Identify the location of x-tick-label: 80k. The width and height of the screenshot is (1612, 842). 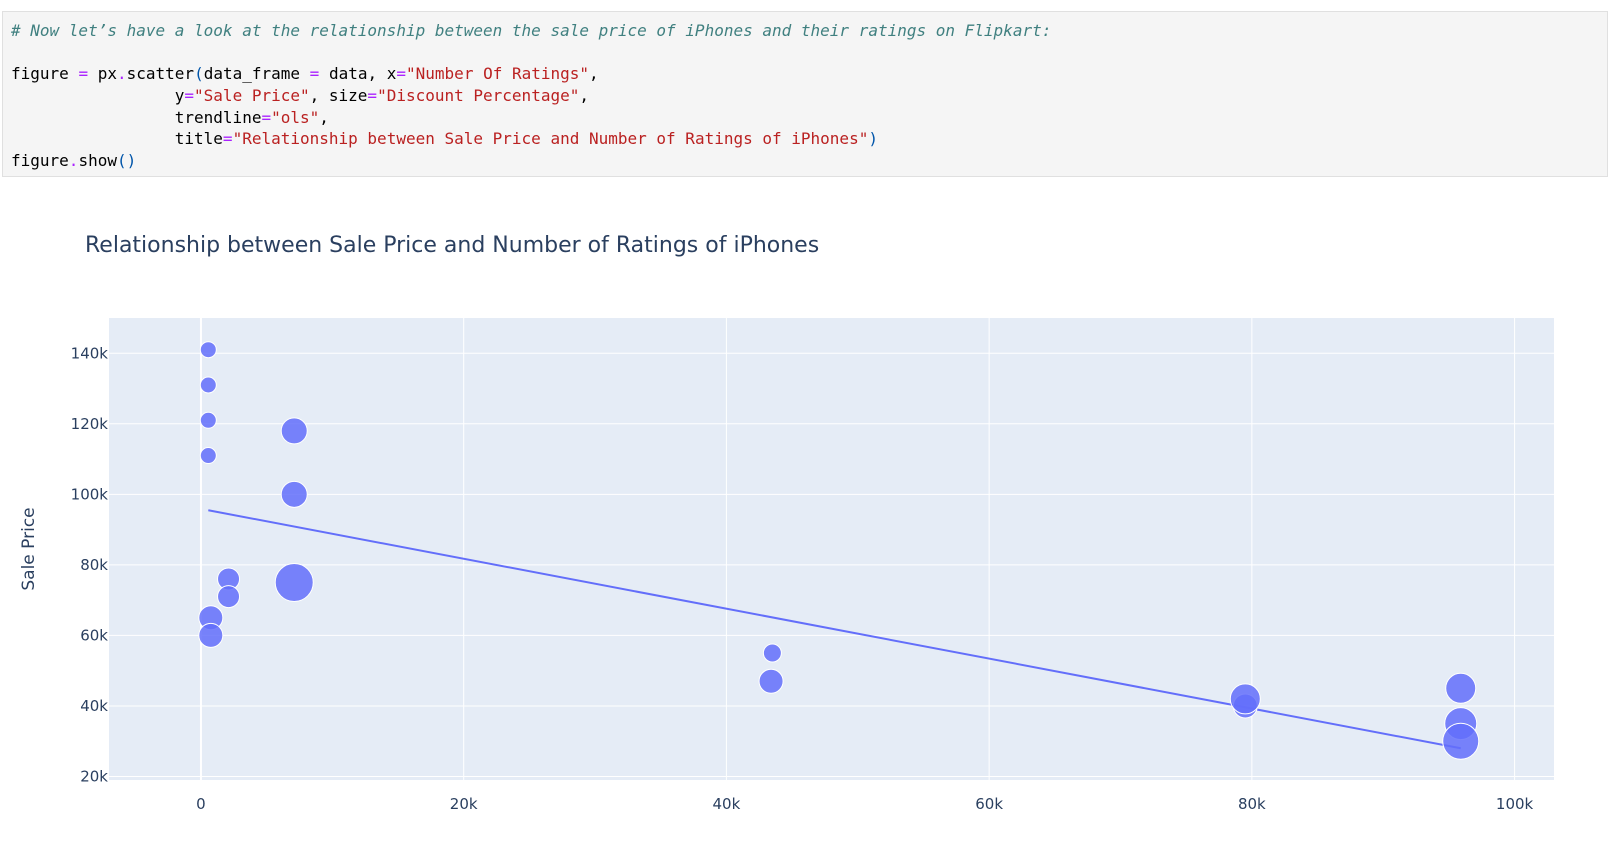
(1252, 804).